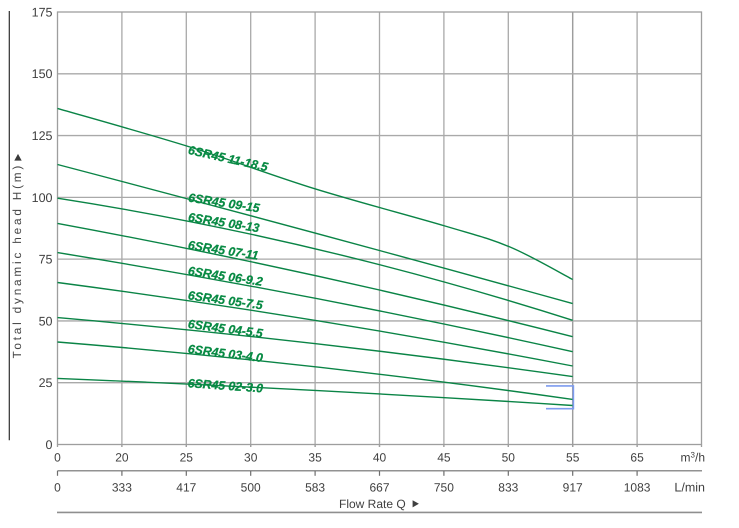  I want to click on svg-text: 30, so click(251, 458).